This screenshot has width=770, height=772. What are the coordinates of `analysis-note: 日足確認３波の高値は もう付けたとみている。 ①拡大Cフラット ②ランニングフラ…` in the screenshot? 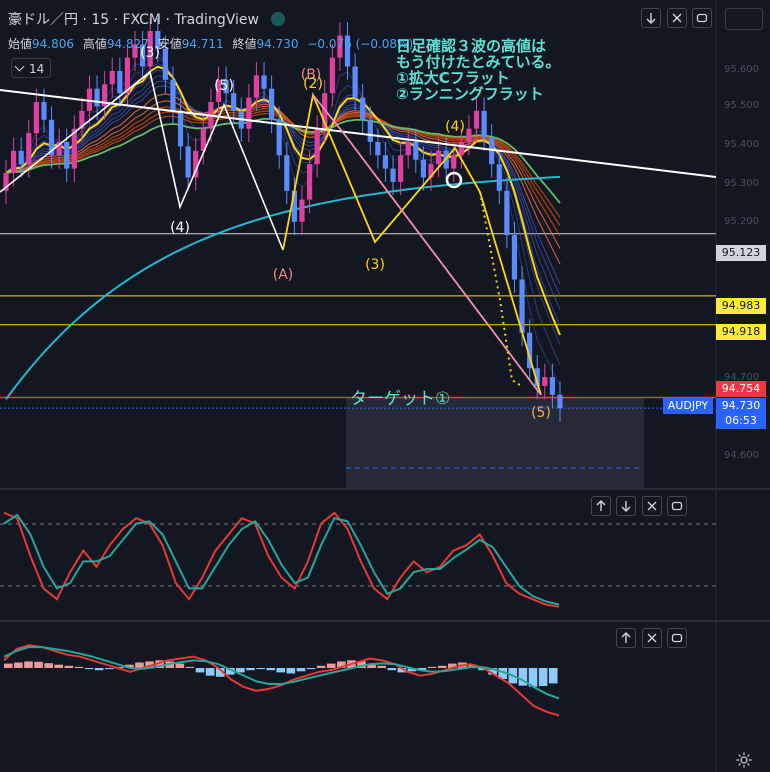 It's located at (478, 70).